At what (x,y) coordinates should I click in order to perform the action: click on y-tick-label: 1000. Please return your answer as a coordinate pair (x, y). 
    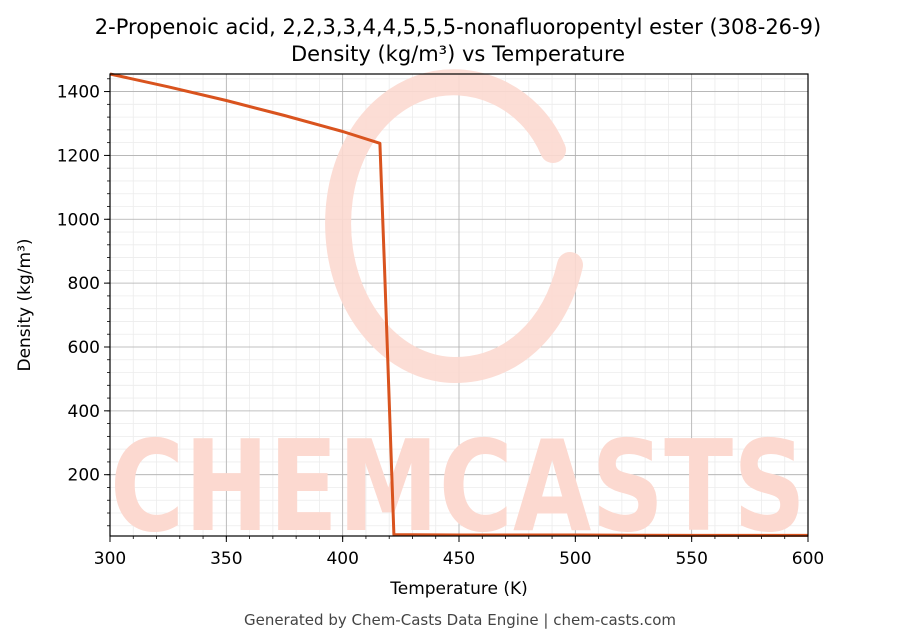
    Looking at the image, I should click on (78, 220).